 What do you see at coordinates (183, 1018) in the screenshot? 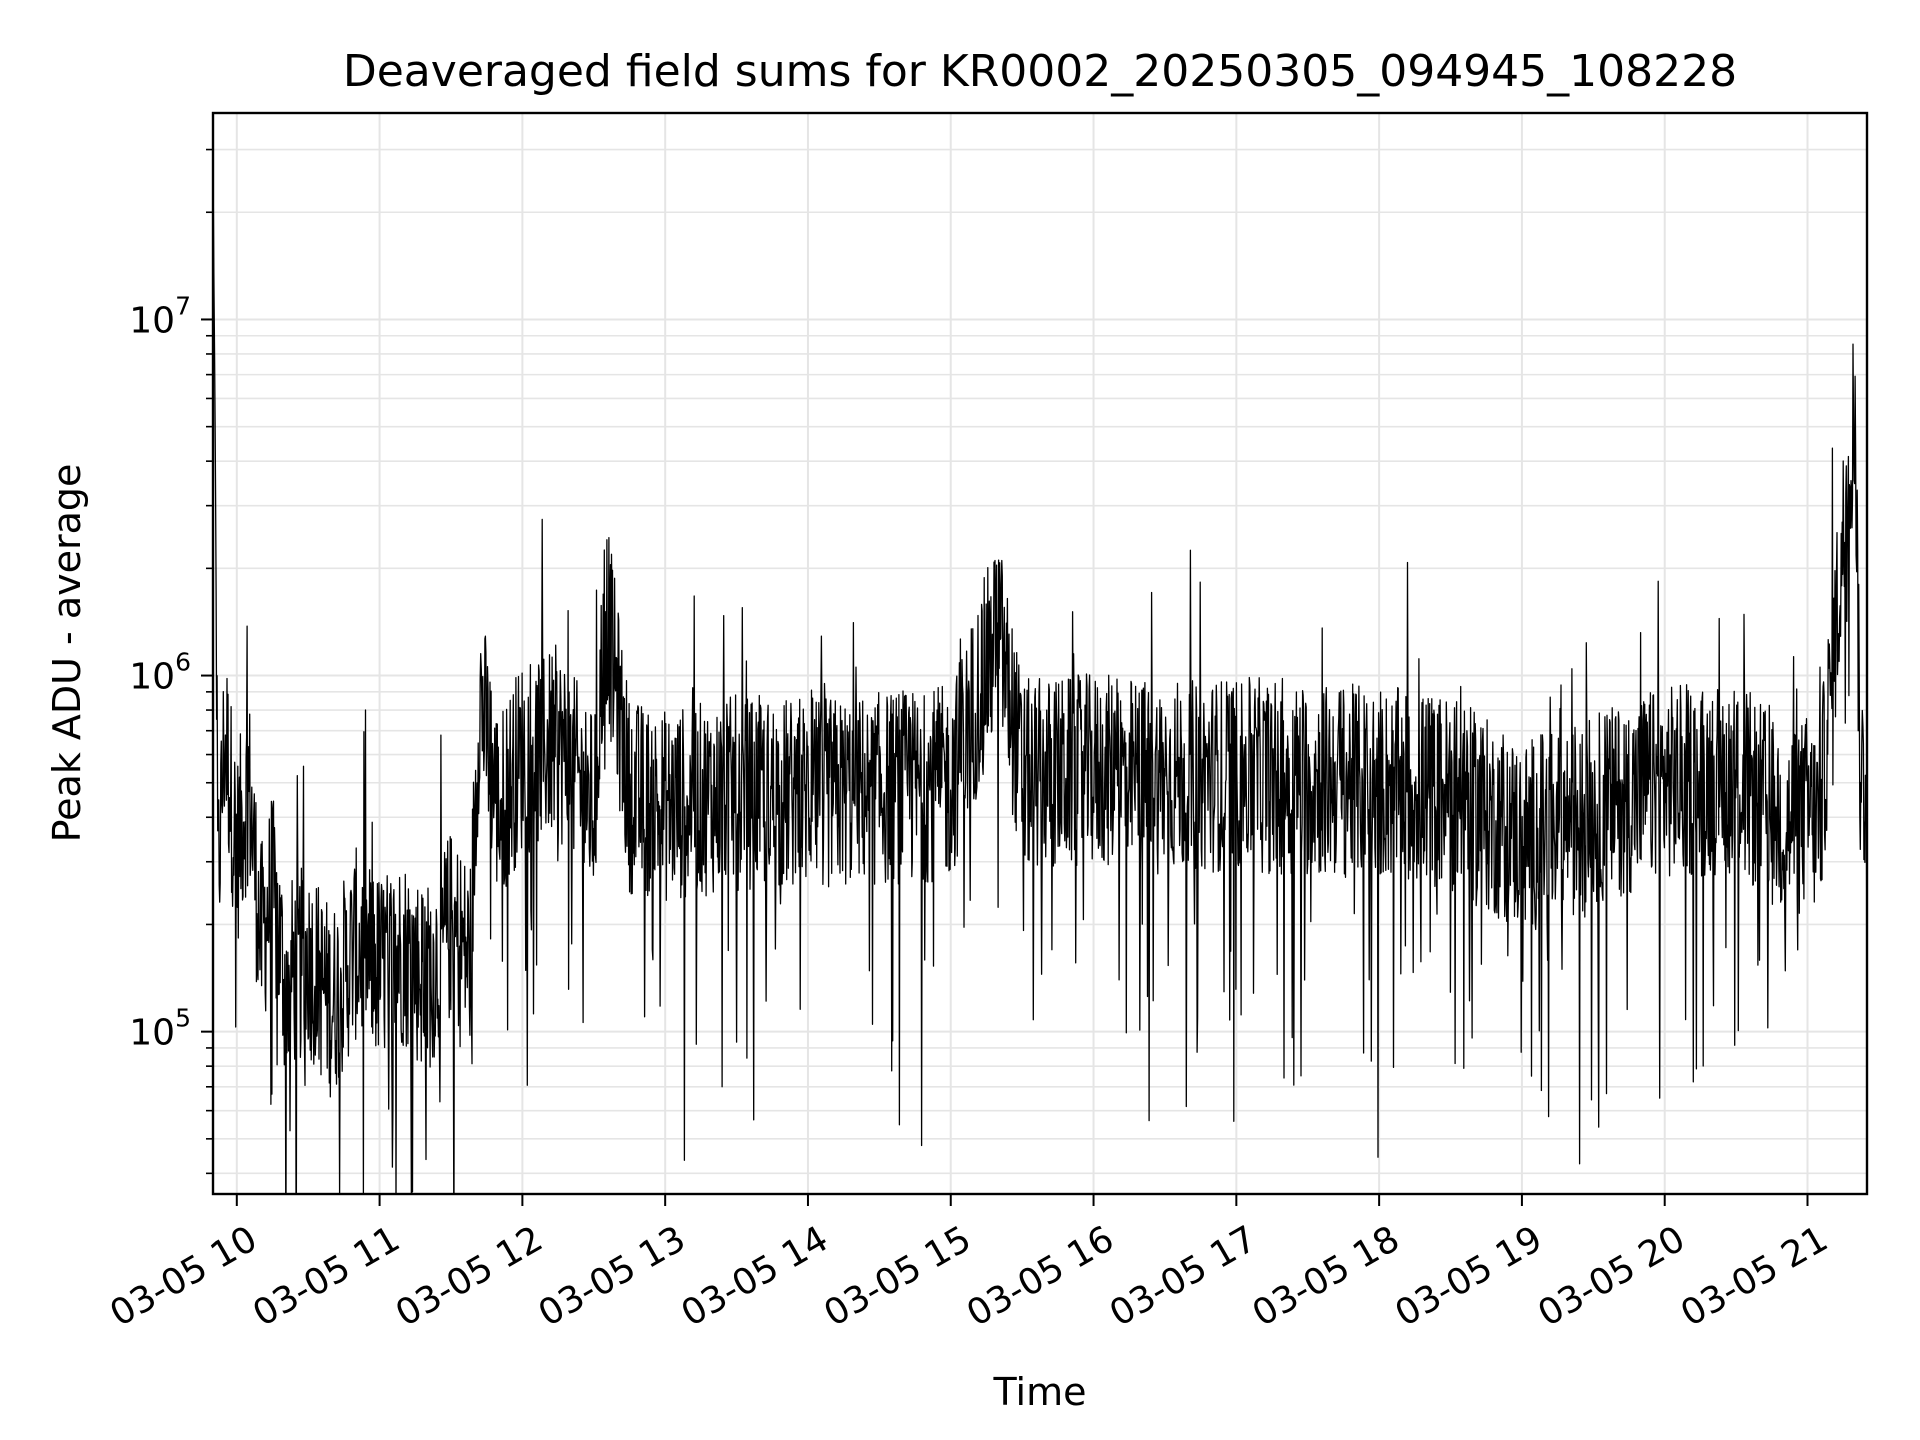
I see `y-tick-exponent: 5` at bounding box center [183, 1018].